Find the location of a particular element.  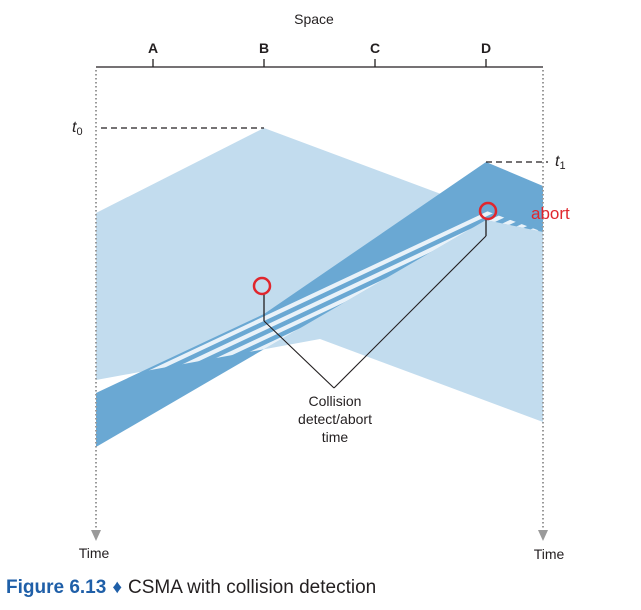

collision-pointer-b is located at coordinates (299, 354).